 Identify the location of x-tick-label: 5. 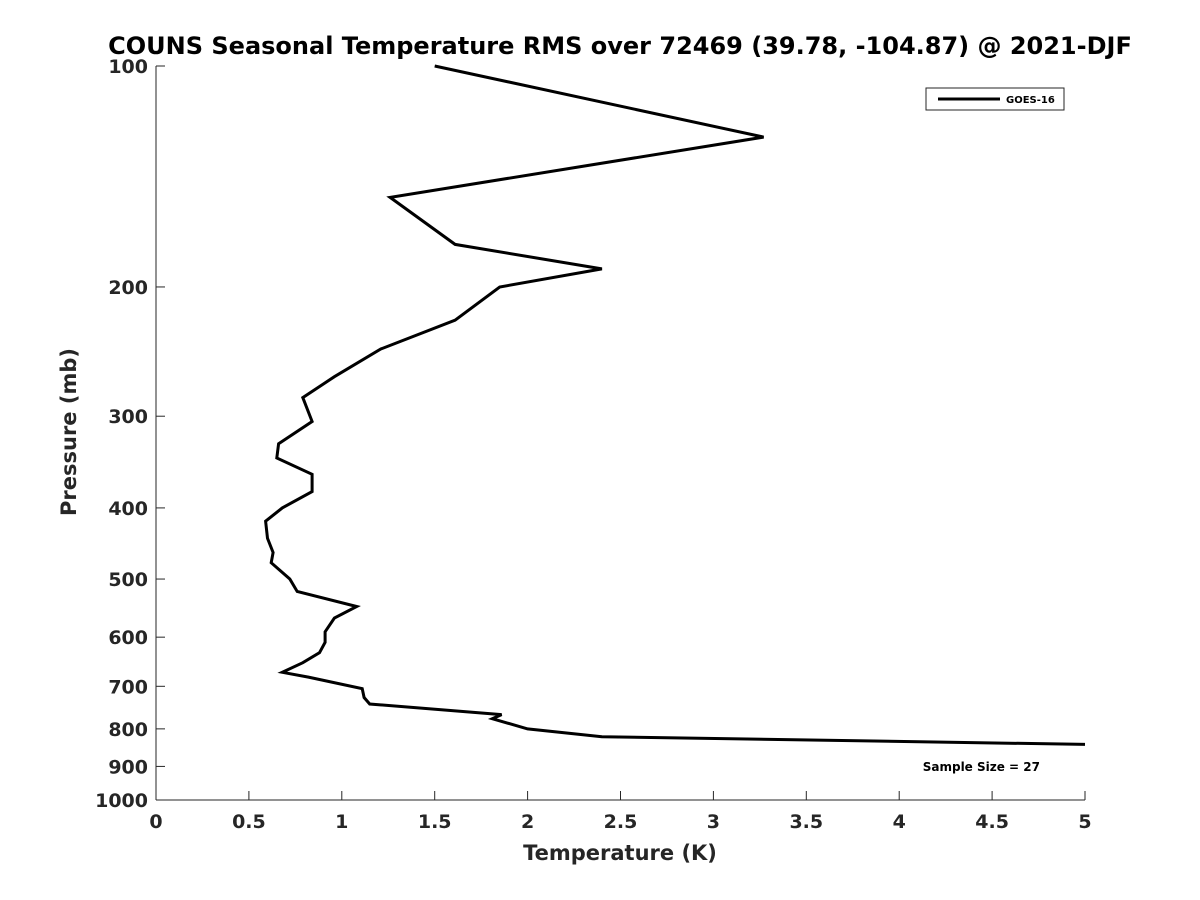
(1084, 822).